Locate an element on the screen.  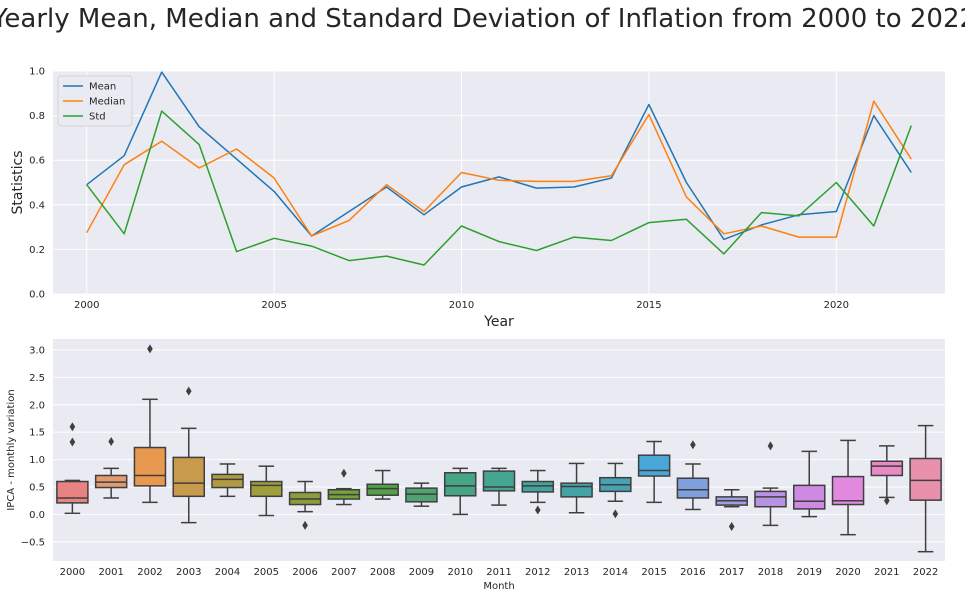
box-plot-y-axis-label: IPCA - monthly variation is located at coordinates (11, 449).